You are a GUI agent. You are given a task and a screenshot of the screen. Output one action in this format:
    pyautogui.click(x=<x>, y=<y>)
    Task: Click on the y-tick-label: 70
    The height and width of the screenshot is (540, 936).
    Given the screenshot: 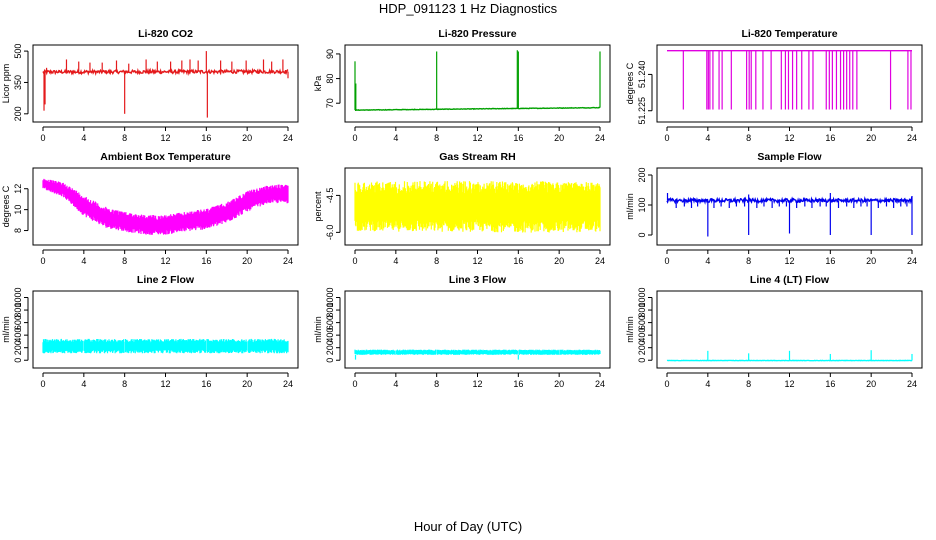 What is the action you would take?
    pyautogui.click(x=330, y=103)
    